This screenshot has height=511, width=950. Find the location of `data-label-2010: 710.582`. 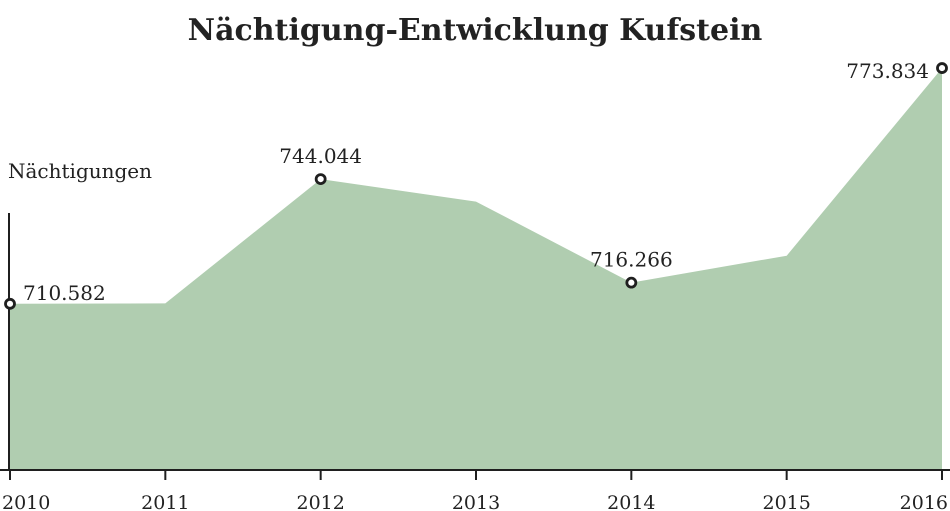

data-label-2010: 710.582 is located at coordinates (64, 293).